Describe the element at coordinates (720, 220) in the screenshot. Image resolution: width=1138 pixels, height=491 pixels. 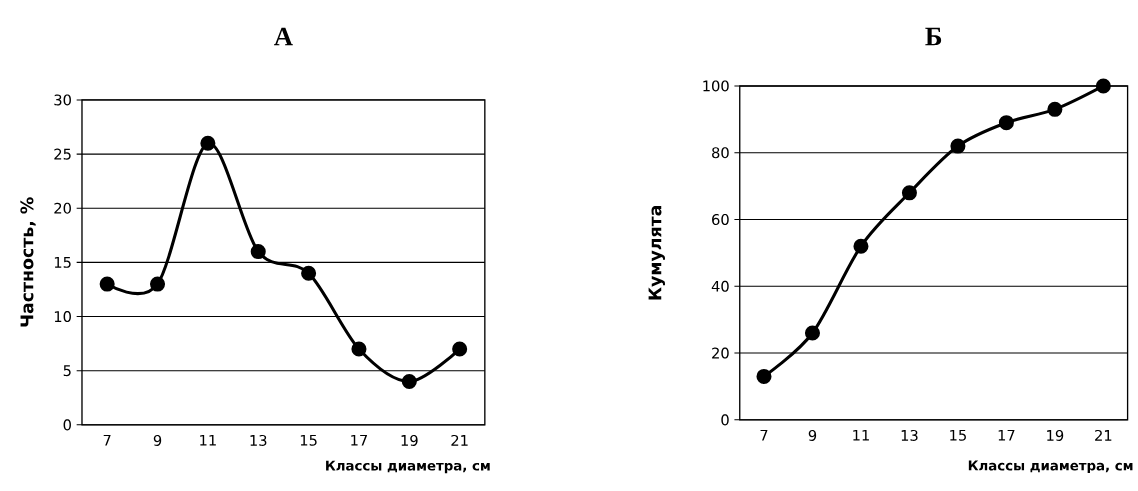
I see `y-tick-label: 60` at that location.